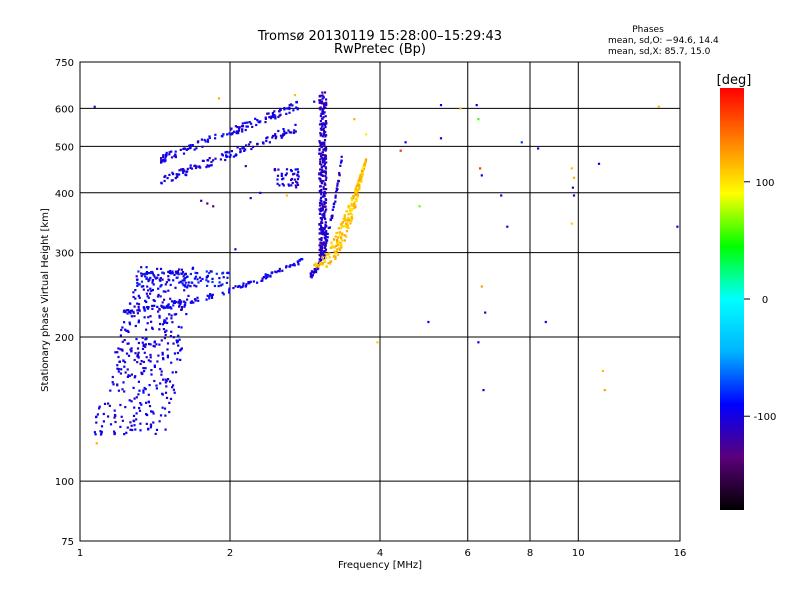 The height and width of the screenshot is (600, 800). What do you see at coordinates (80, 553) in the screenshot?
I see `x-tick-label: 1` at bounding box center [80, 553].